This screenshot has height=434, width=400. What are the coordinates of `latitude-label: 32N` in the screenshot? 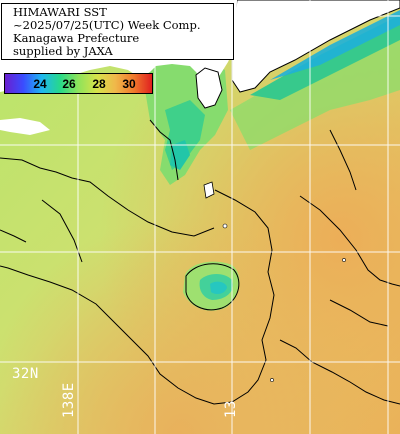 It's located at (25, 374).